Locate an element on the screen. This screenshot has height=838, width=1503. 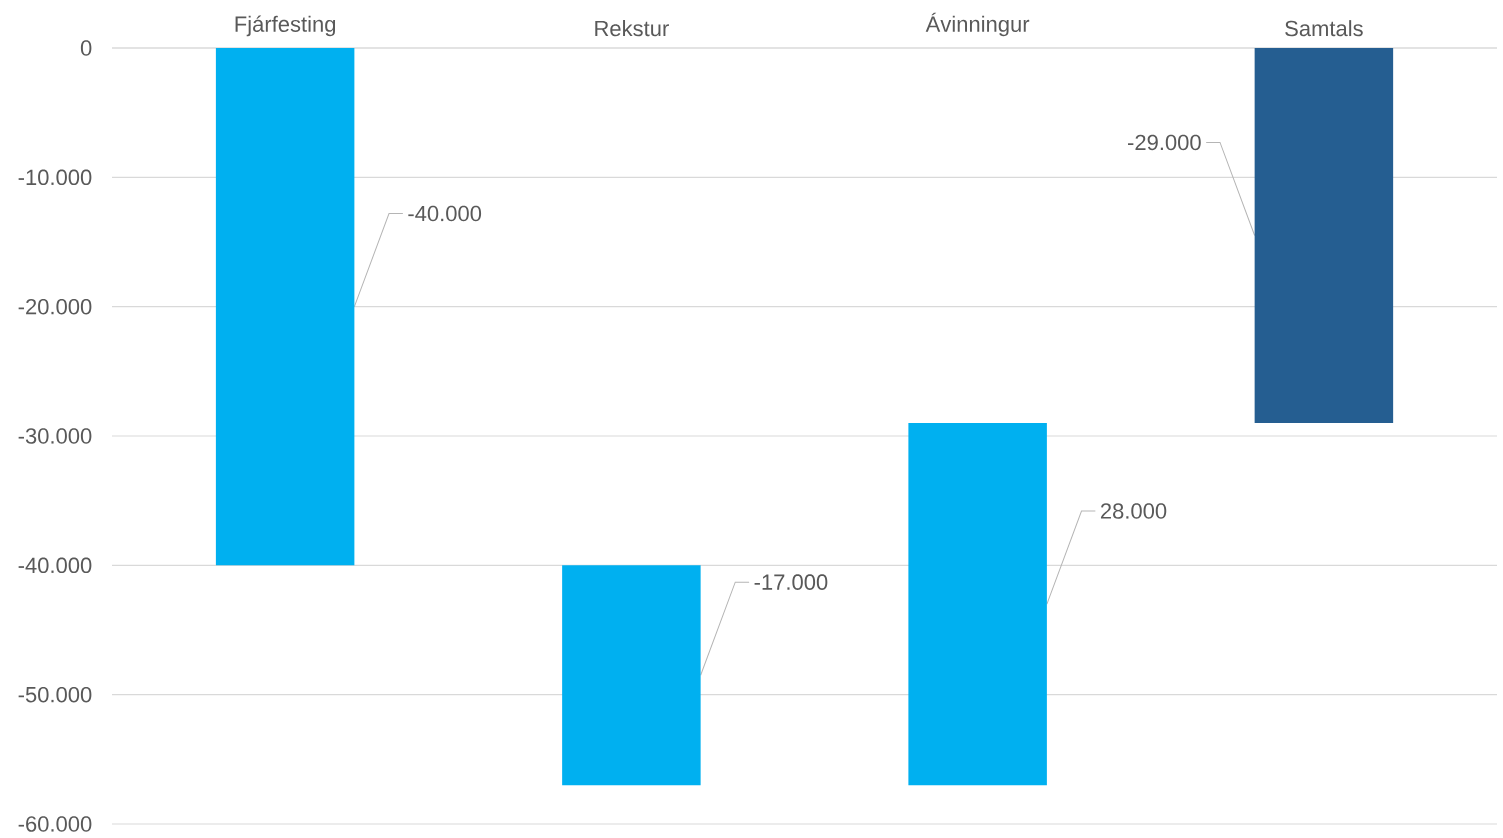
data-label: 28.000 is located at coordinates (1133, 511).